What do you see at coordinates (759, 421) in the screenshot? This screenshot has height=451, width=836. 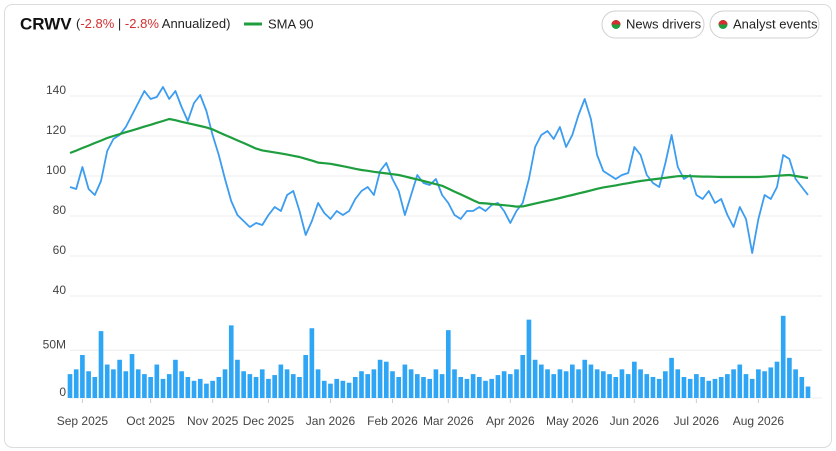 I see `x-tick-label: Aug 2026` at bounding box center [759, 421].